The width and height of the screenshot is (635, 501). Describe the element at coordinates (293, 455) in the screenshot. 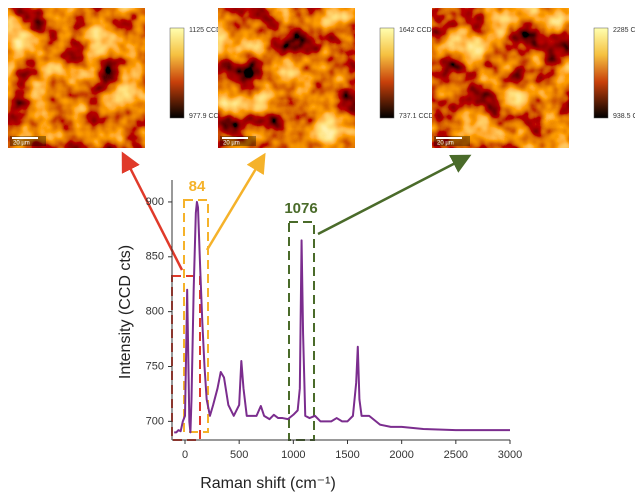

I see `x-tick-label: 1000` at that location.